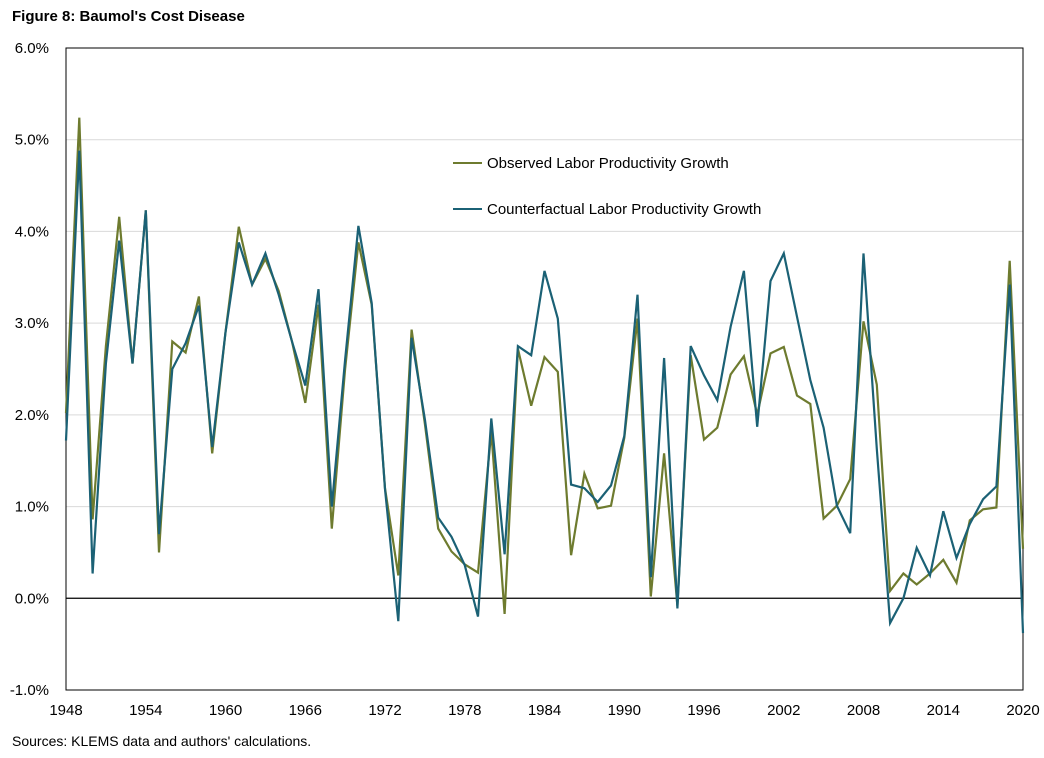  I want to click on y-tick-label: 4.0%, so click(32, 231).